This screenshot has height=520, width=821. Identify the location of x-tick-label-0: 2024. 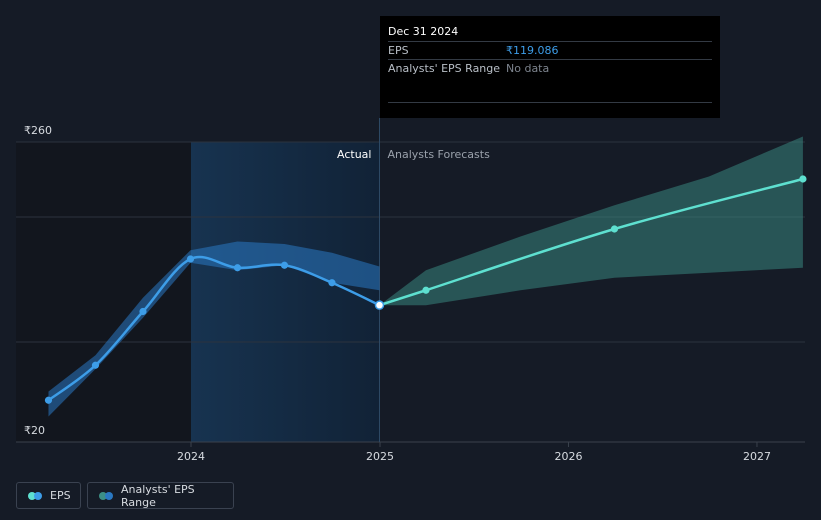
(191, 456).